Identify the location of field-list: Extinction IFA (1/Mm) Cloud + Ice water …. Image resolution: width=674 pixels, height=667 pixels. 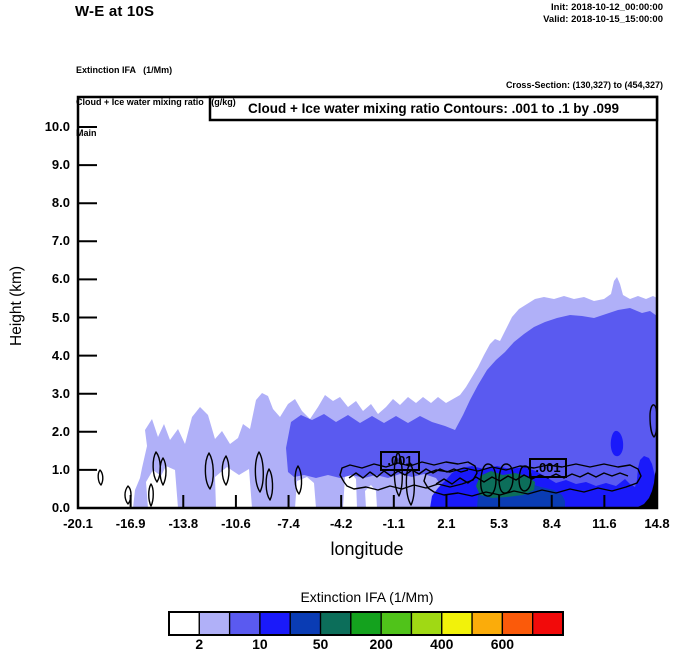
(156, 102).